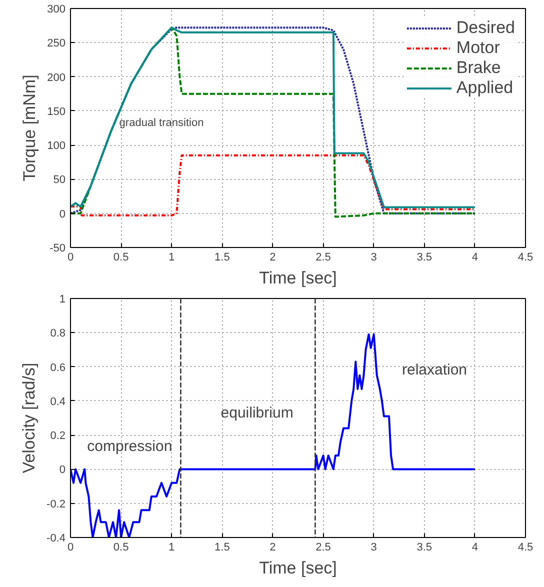  Describe the element at coordinates (478, 48) in the screenshot. I see `legend-label: Motor` at that location.